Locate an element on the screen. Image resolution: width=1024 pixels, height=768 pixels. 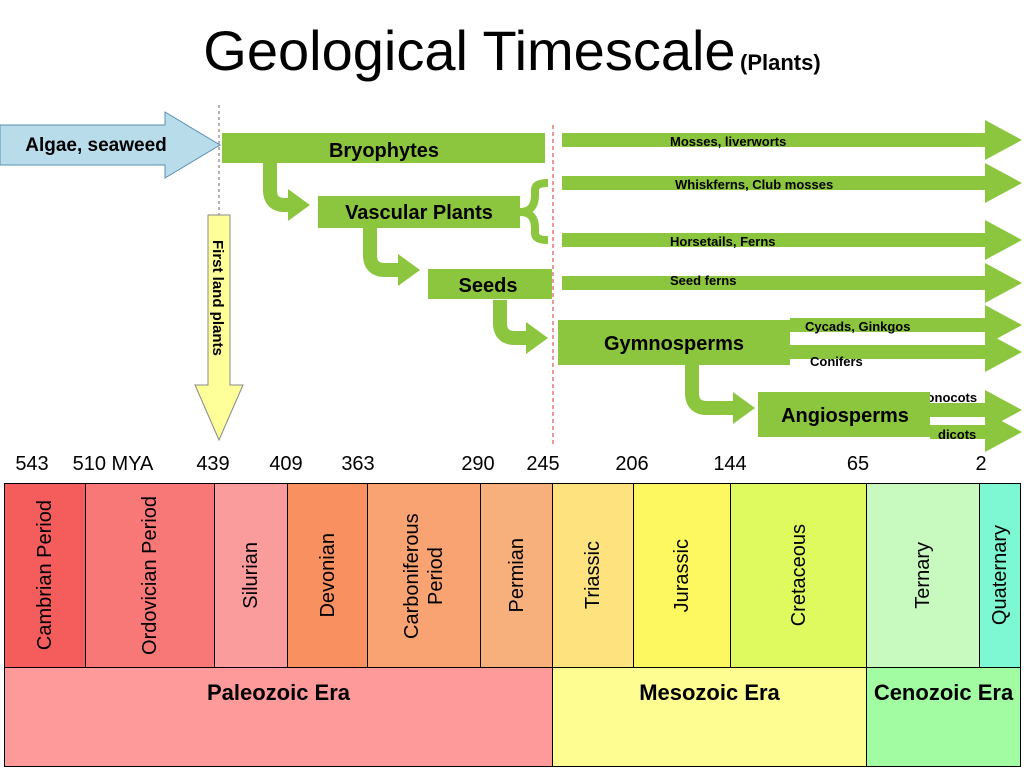
period: Carboniferous Period is located at coordinates (424, 575).